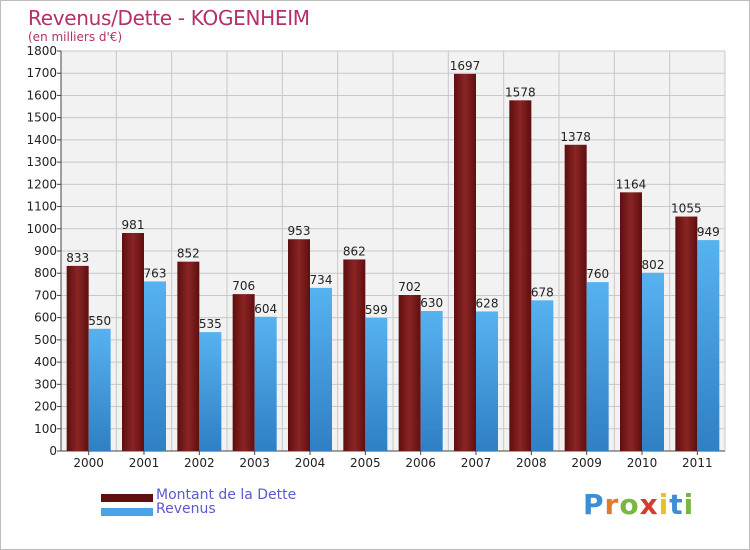 The width and height of the screenshot is (750, 550). I want to click on x-tick-label: 2002, so click(199, 463).